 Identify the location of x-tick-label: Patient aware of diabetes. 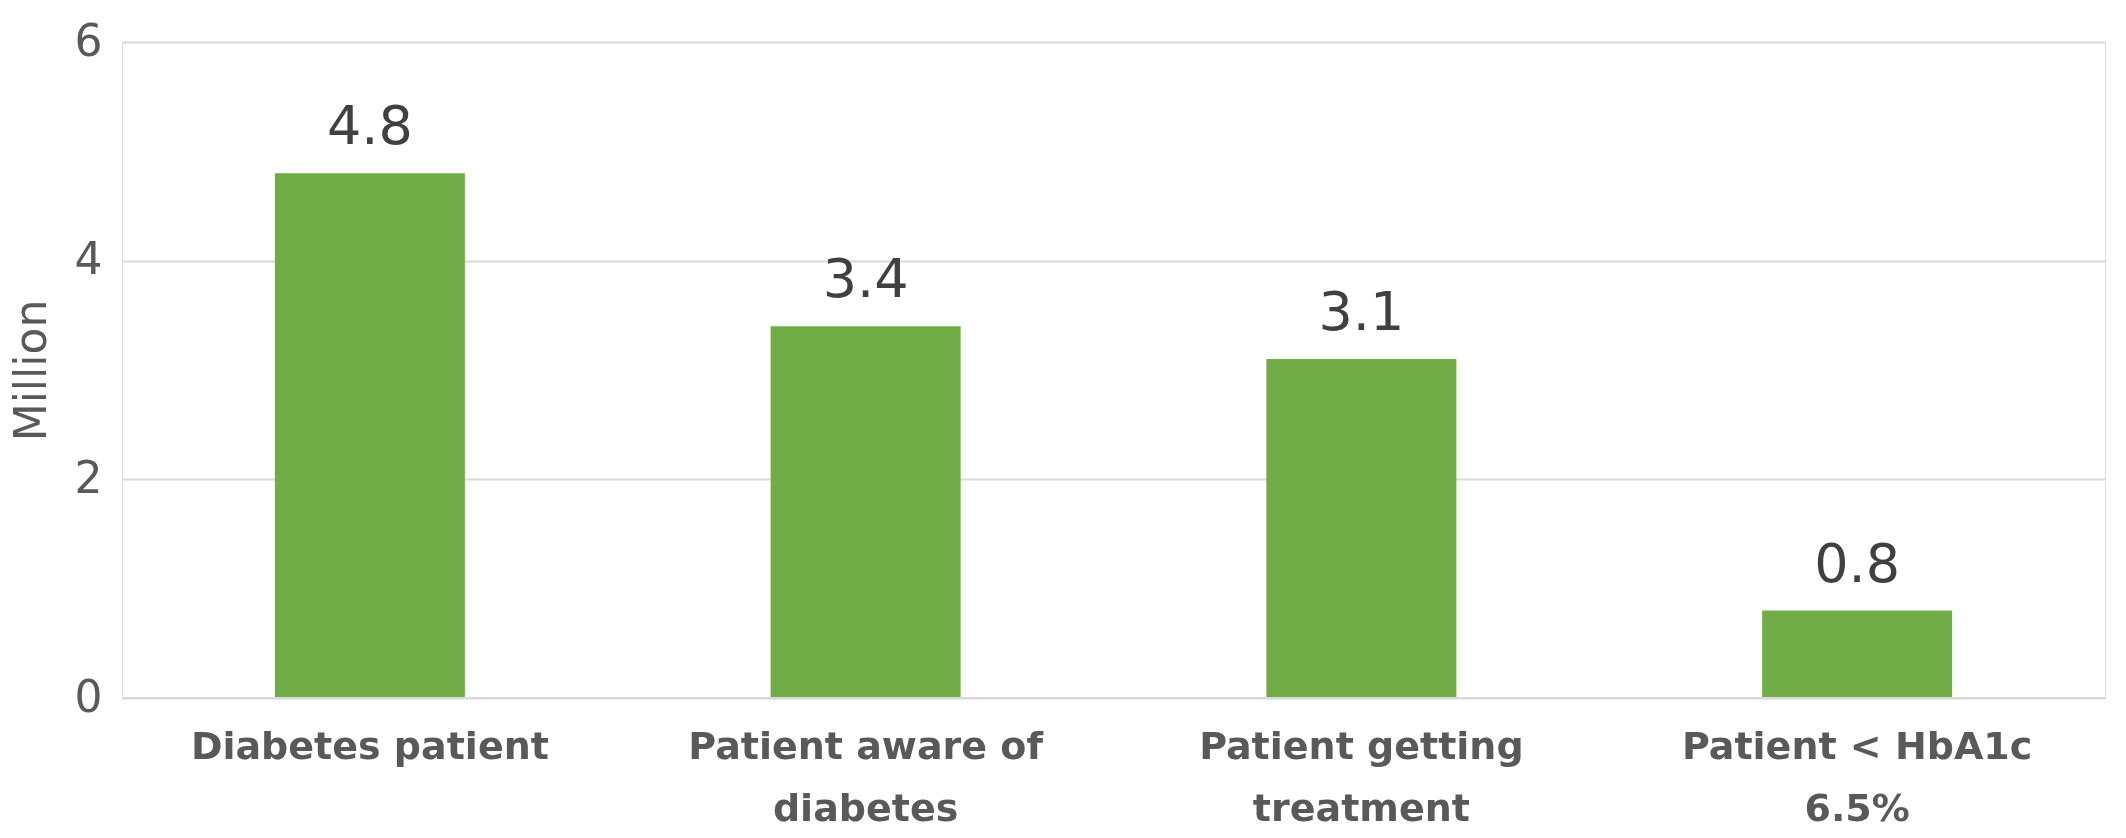
(866, 776).